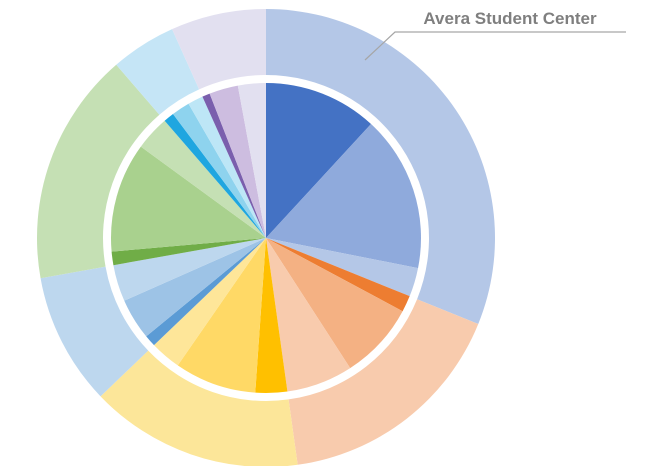 Image resolution: width=669 pixels, height=466 pixels. I want to click on leader-line, so click(495, 46).